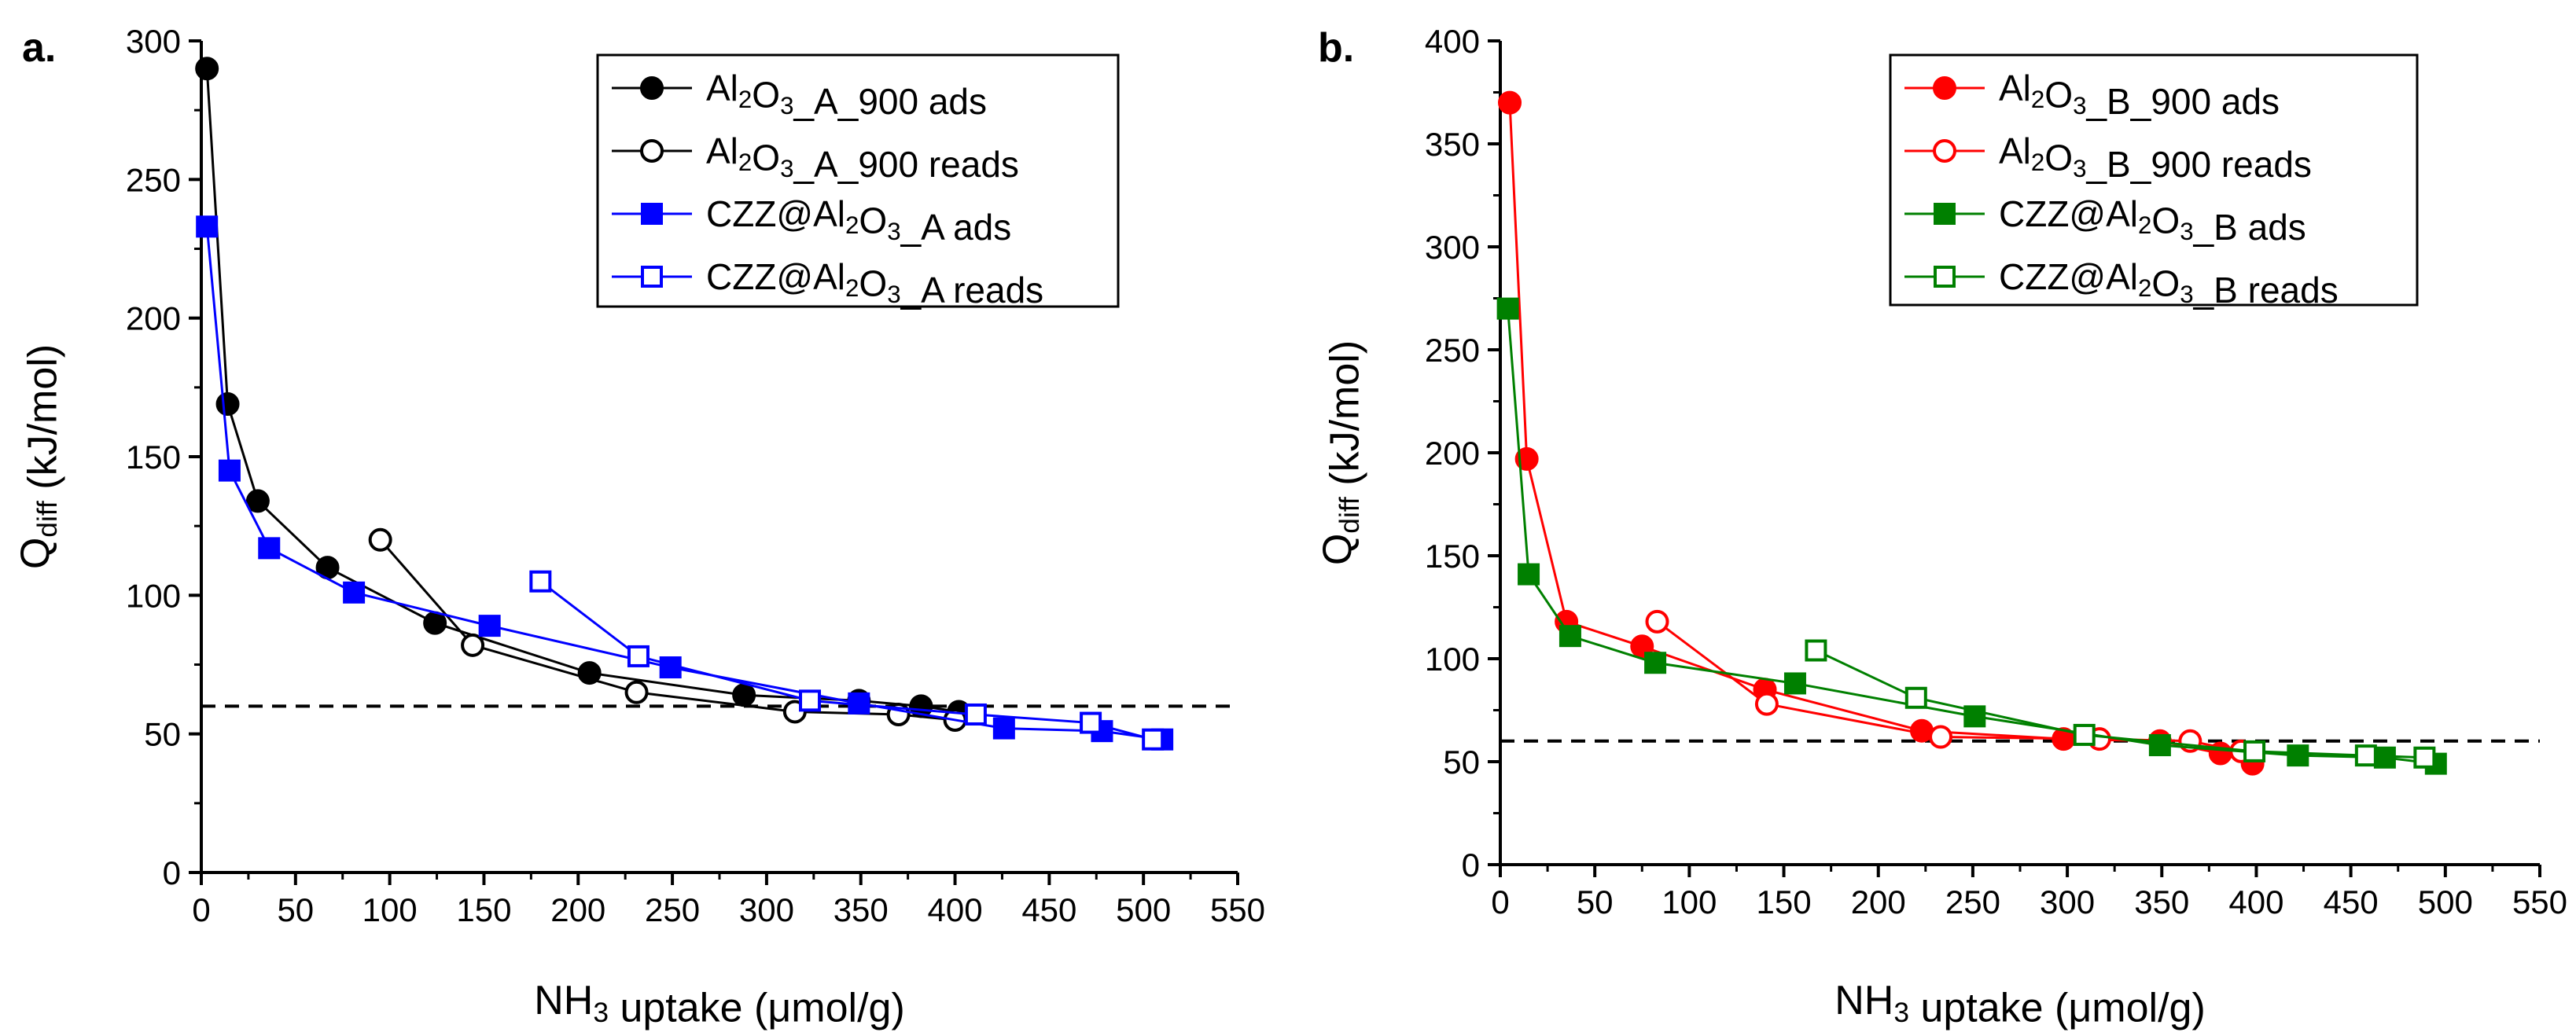 The height and width of the screenshot is (1036, 2576). Describe the element at coordinates (1863, 1001) in the screenshot. I see `x-axis-title-prefix: NH` at that location.